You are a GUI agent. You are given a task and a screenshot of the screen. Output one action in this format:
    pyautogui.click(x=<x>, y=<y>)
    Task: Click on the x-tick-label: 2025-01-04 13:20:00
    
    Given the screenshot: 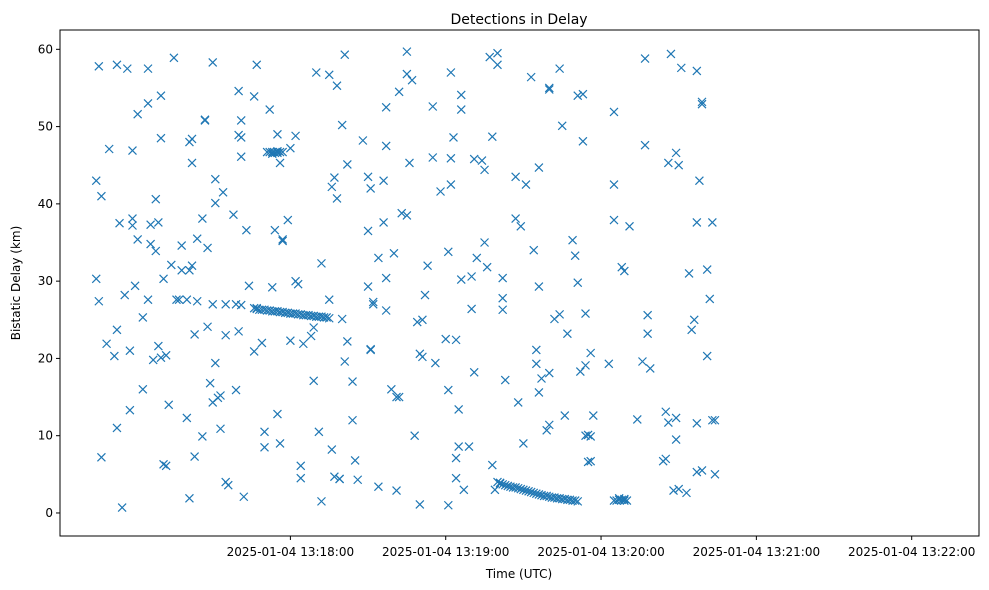 What is the action you would take?
    pyautogui.click(x=600, y=552)
    